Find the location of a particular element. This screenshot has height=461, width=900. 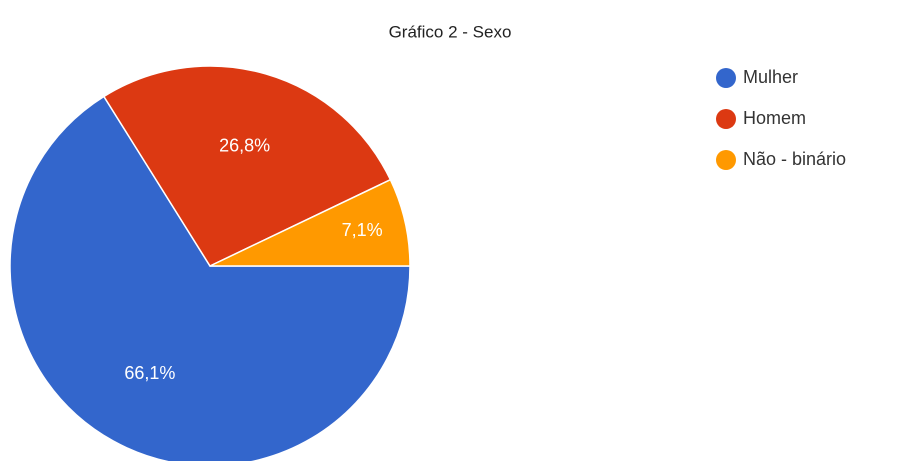

legend-label: Homem is located at coordinates (774, 118).